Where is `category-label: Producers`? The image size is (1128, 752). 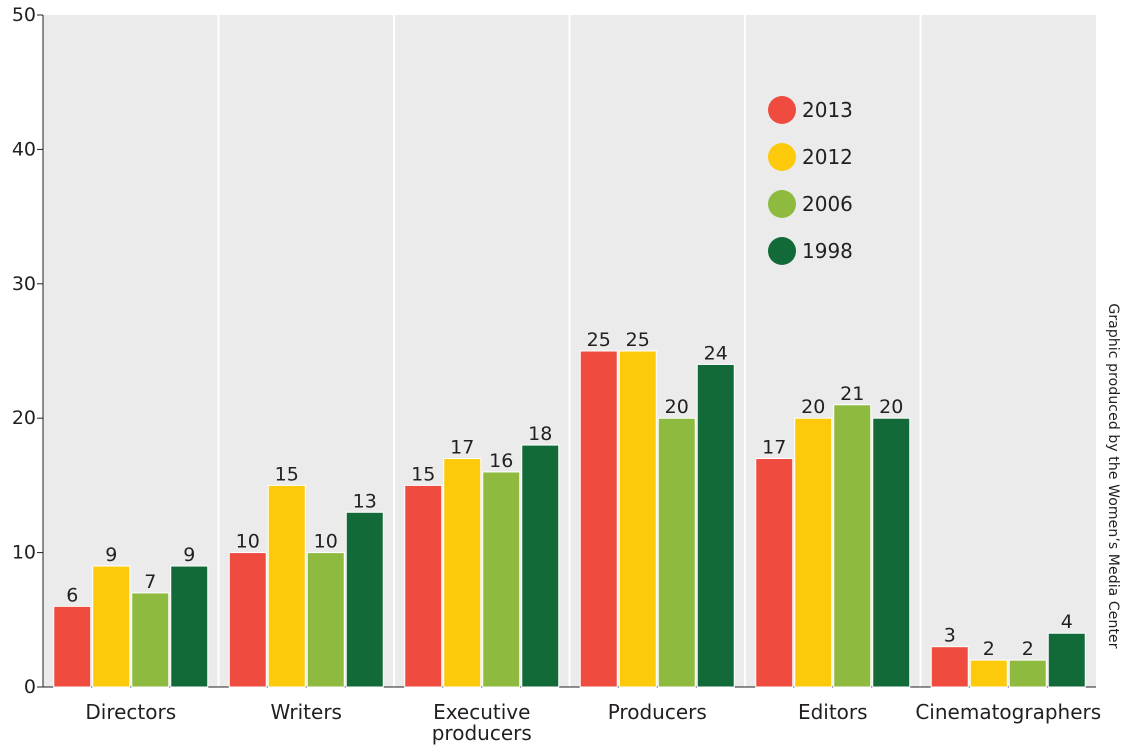 category-label: Producers is located at coordinates (657, 712).